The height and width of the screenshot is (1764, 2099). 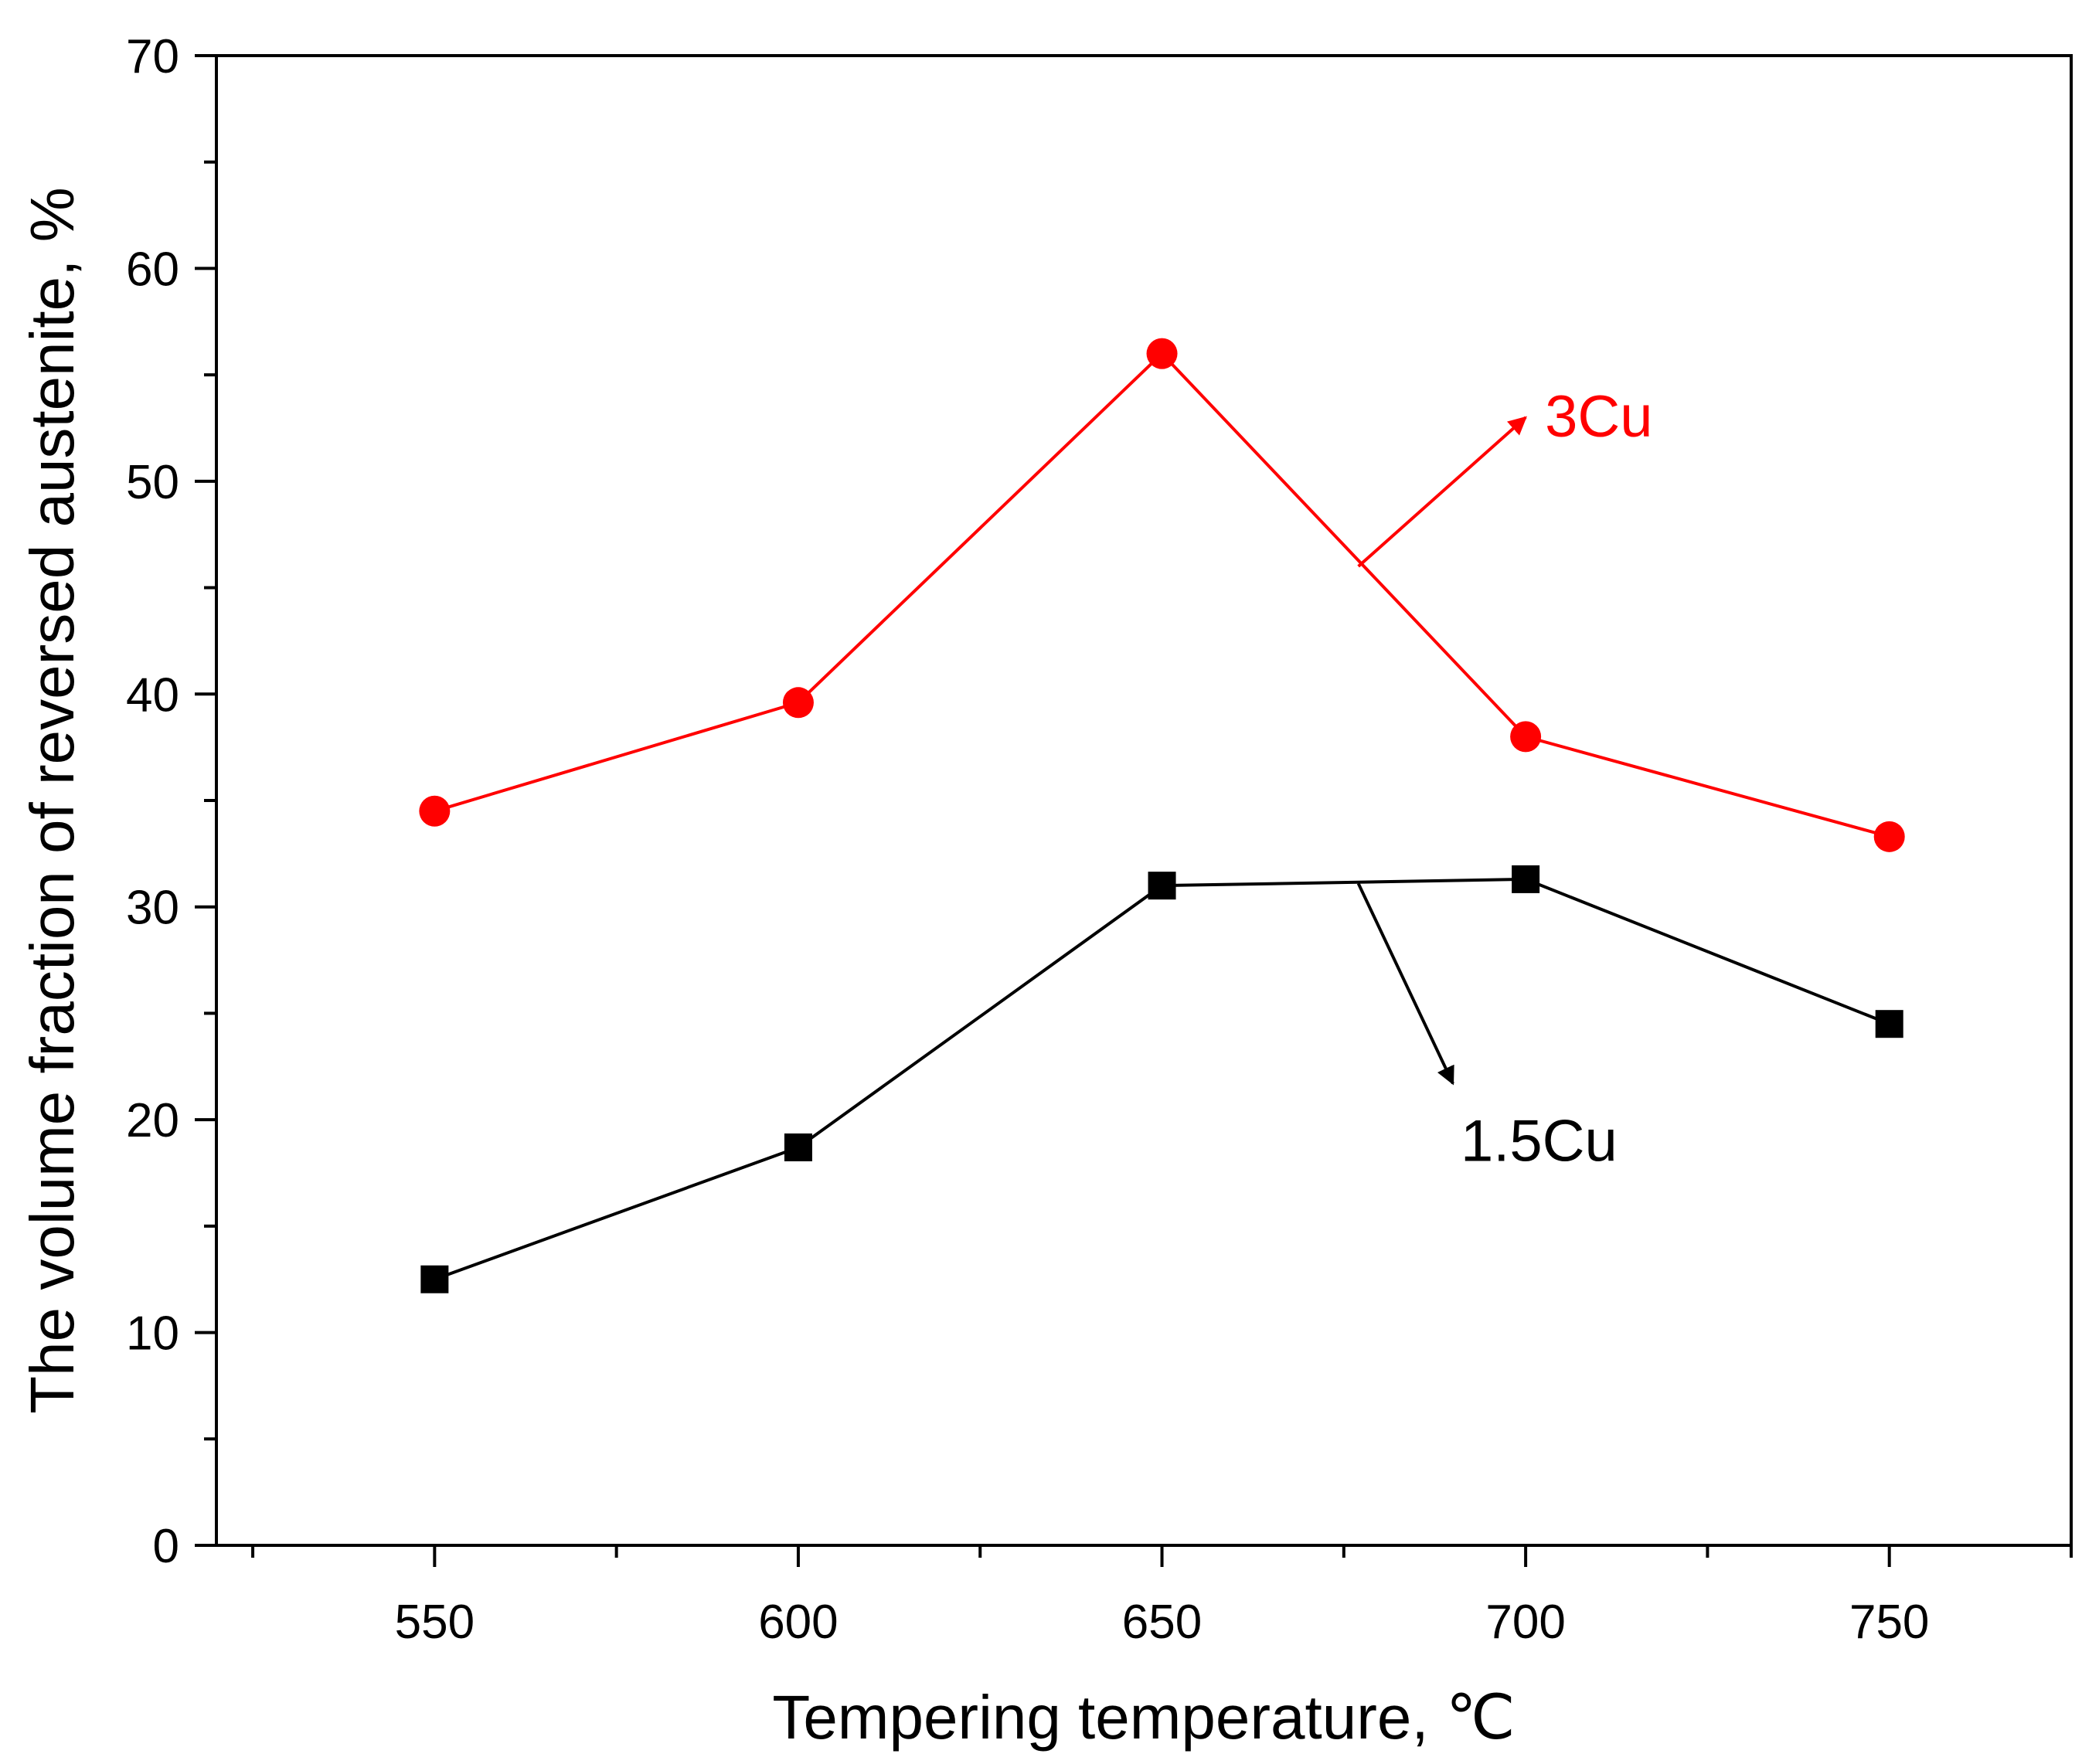 I want to click on y-tick-label-0: 0, so click(x=166, y=1546).